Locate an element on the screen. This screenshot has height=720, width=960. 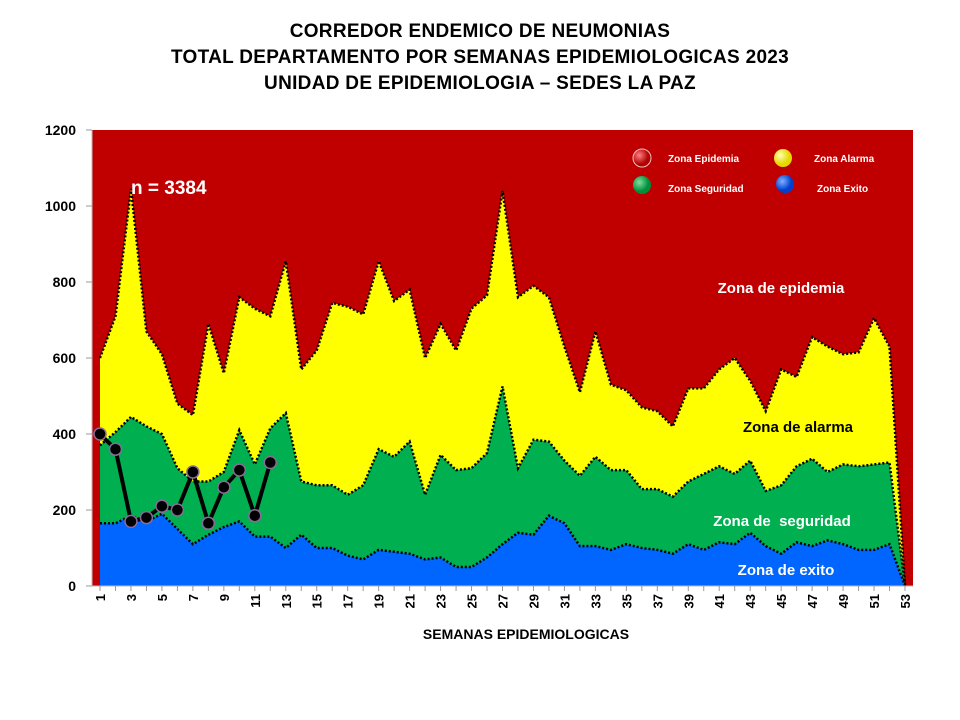
x-tick-label: 33 is located at coordinates (595, 601).